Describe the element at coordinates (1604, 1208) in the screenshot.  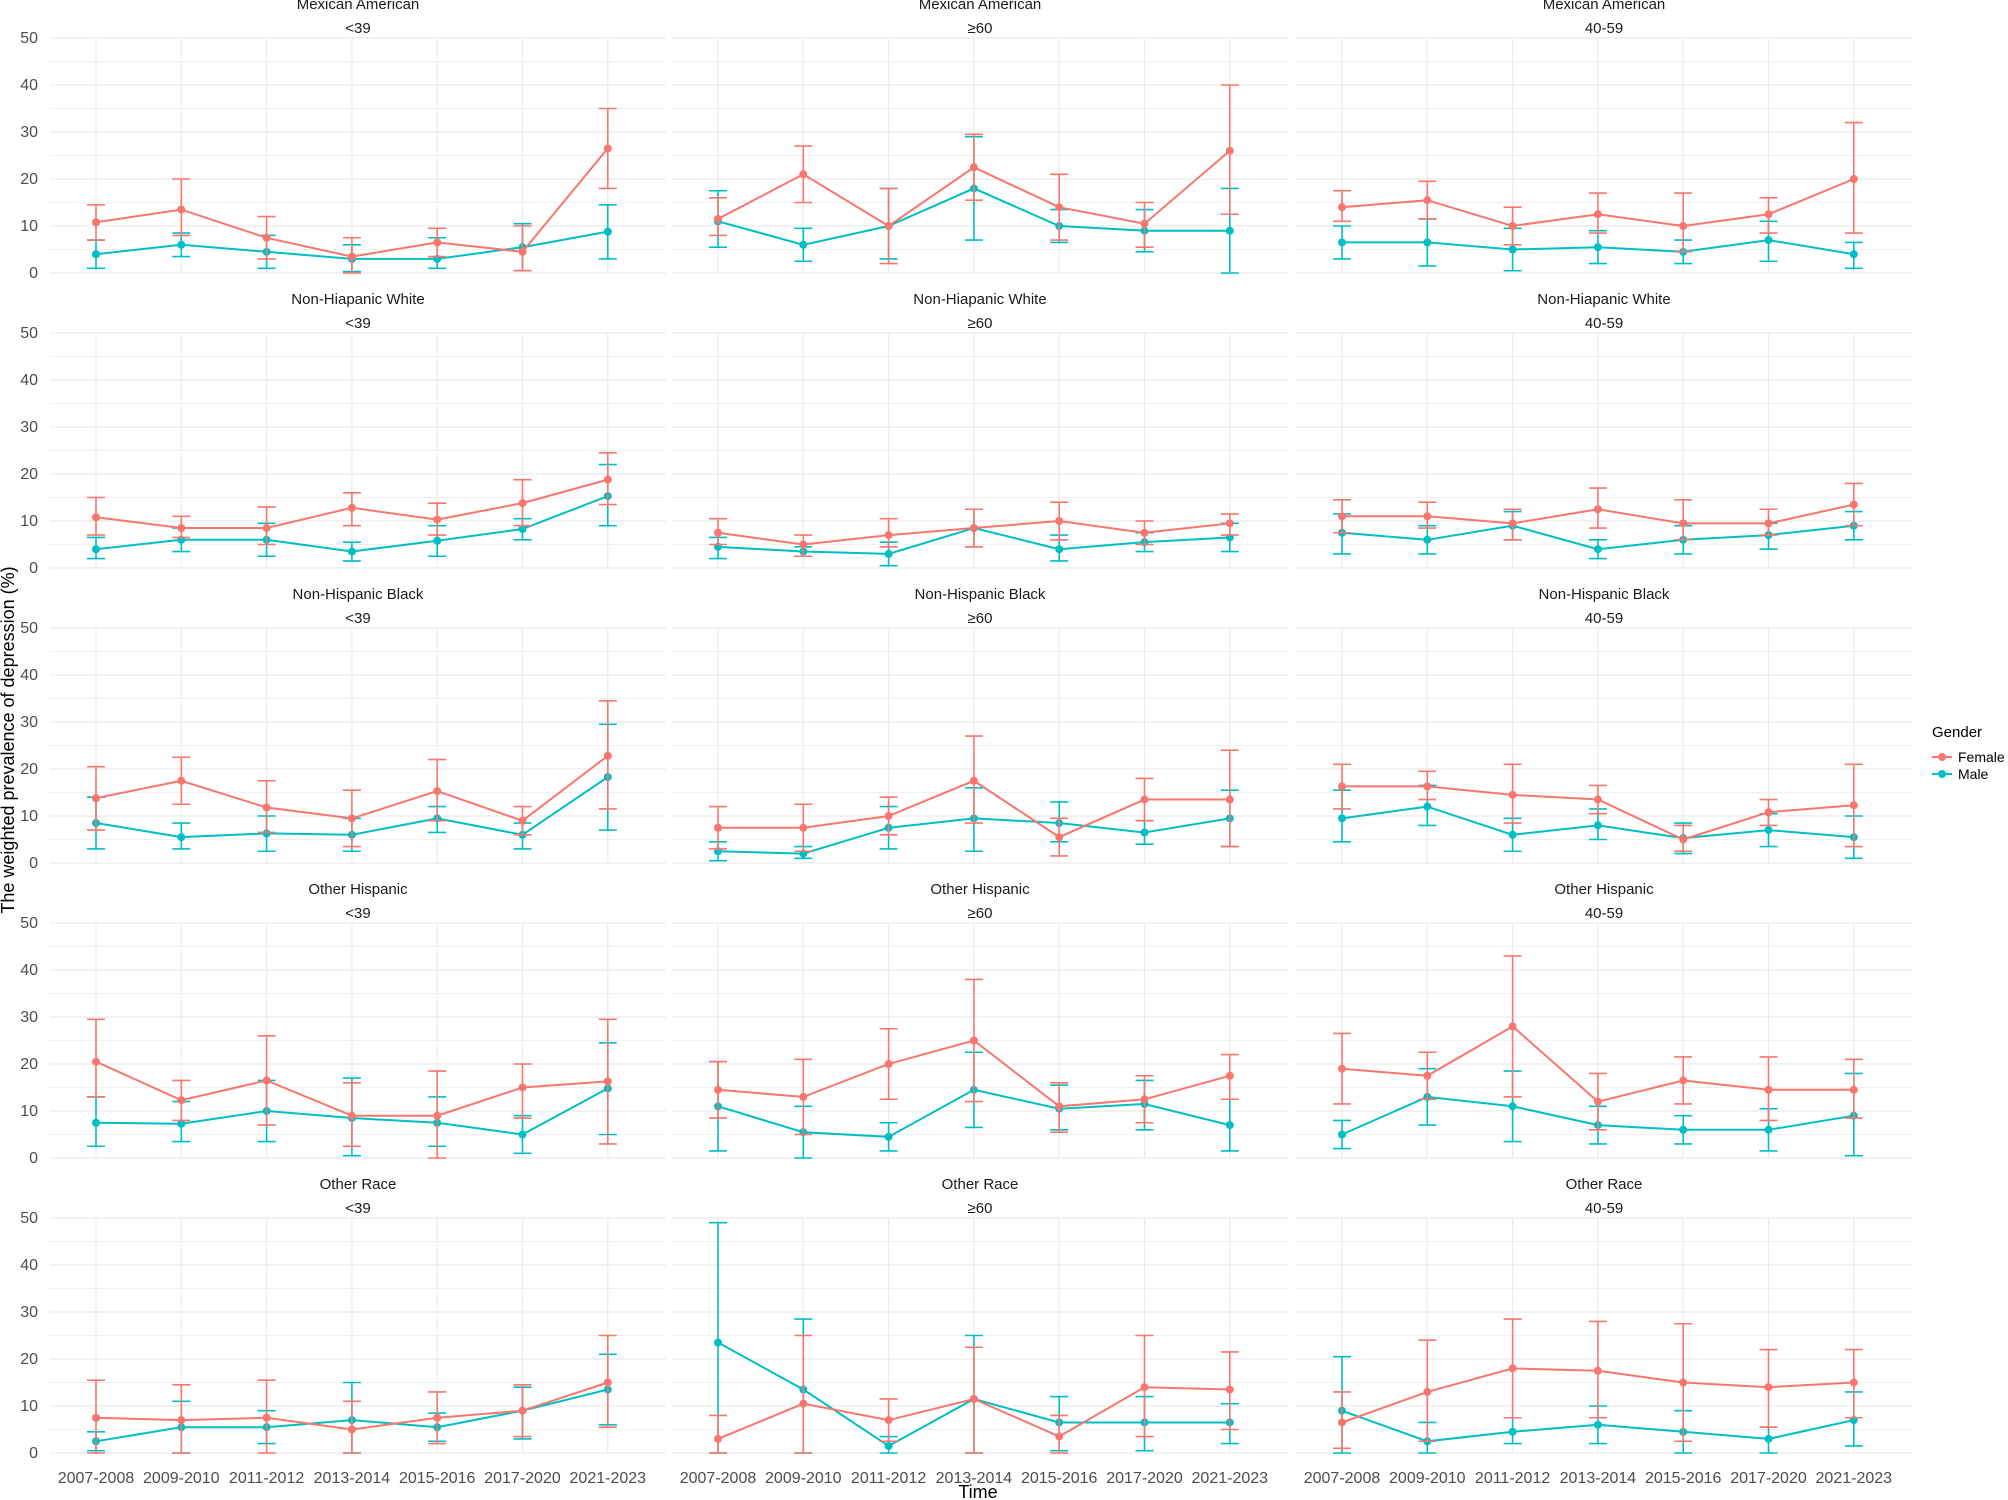
I see `panel-age-label: 40-59` at that location.